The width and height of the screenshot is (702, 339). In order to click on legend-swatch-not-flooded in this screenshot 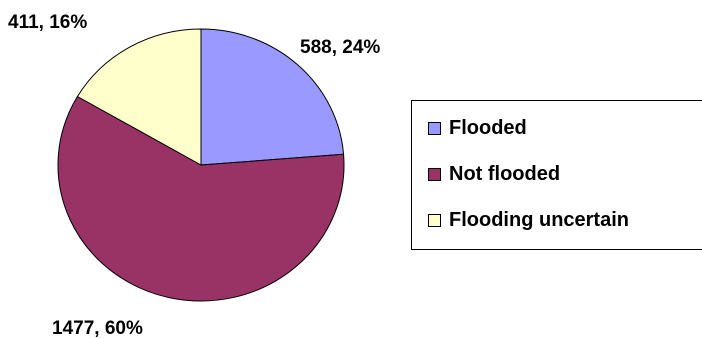, I will do `click(434, 174)`.